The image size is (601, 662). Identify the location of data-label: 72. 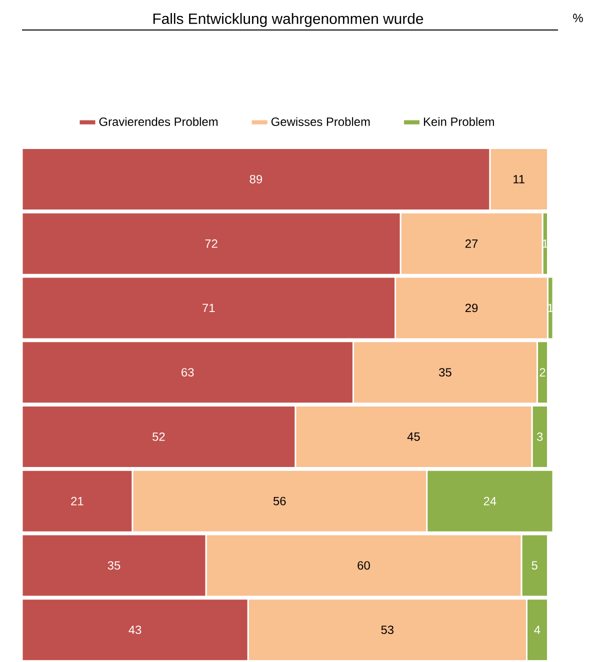
(211, 243).